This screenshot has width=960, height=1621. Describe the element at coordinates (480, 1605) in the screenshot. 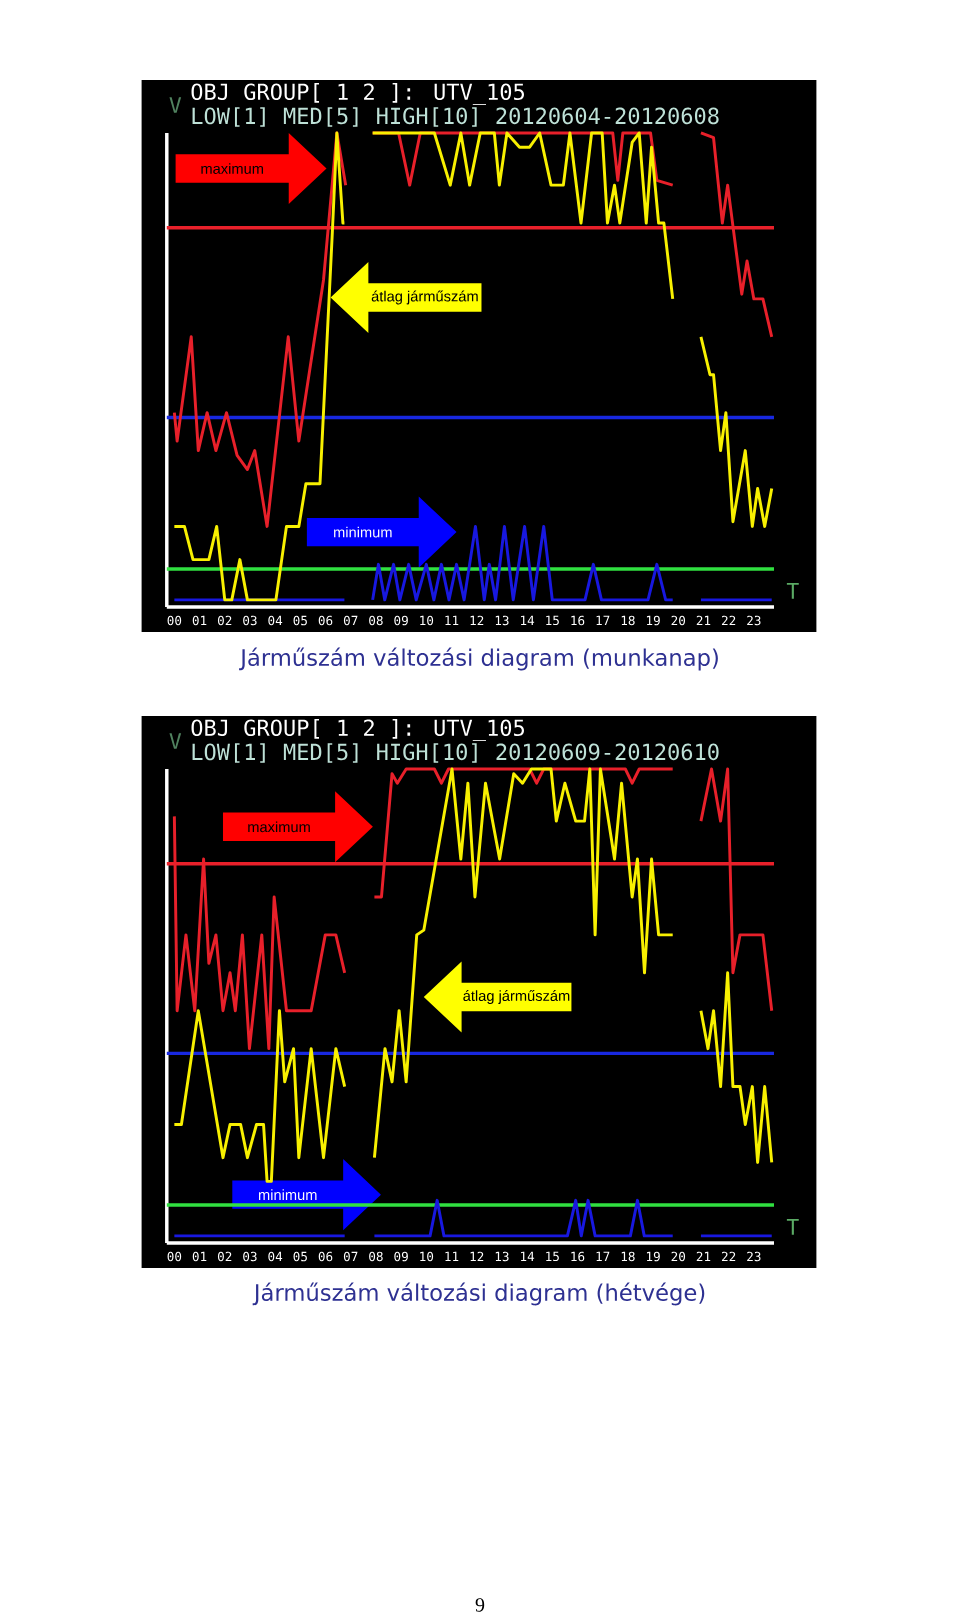

I see `text: 9` at that location.